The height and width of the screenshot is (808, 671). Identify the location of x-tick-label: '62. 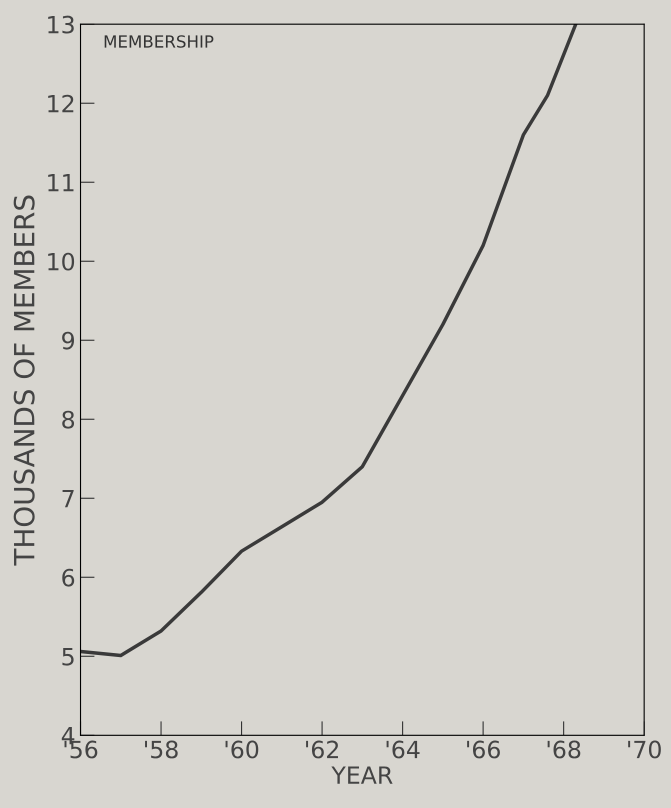
(322, 749).